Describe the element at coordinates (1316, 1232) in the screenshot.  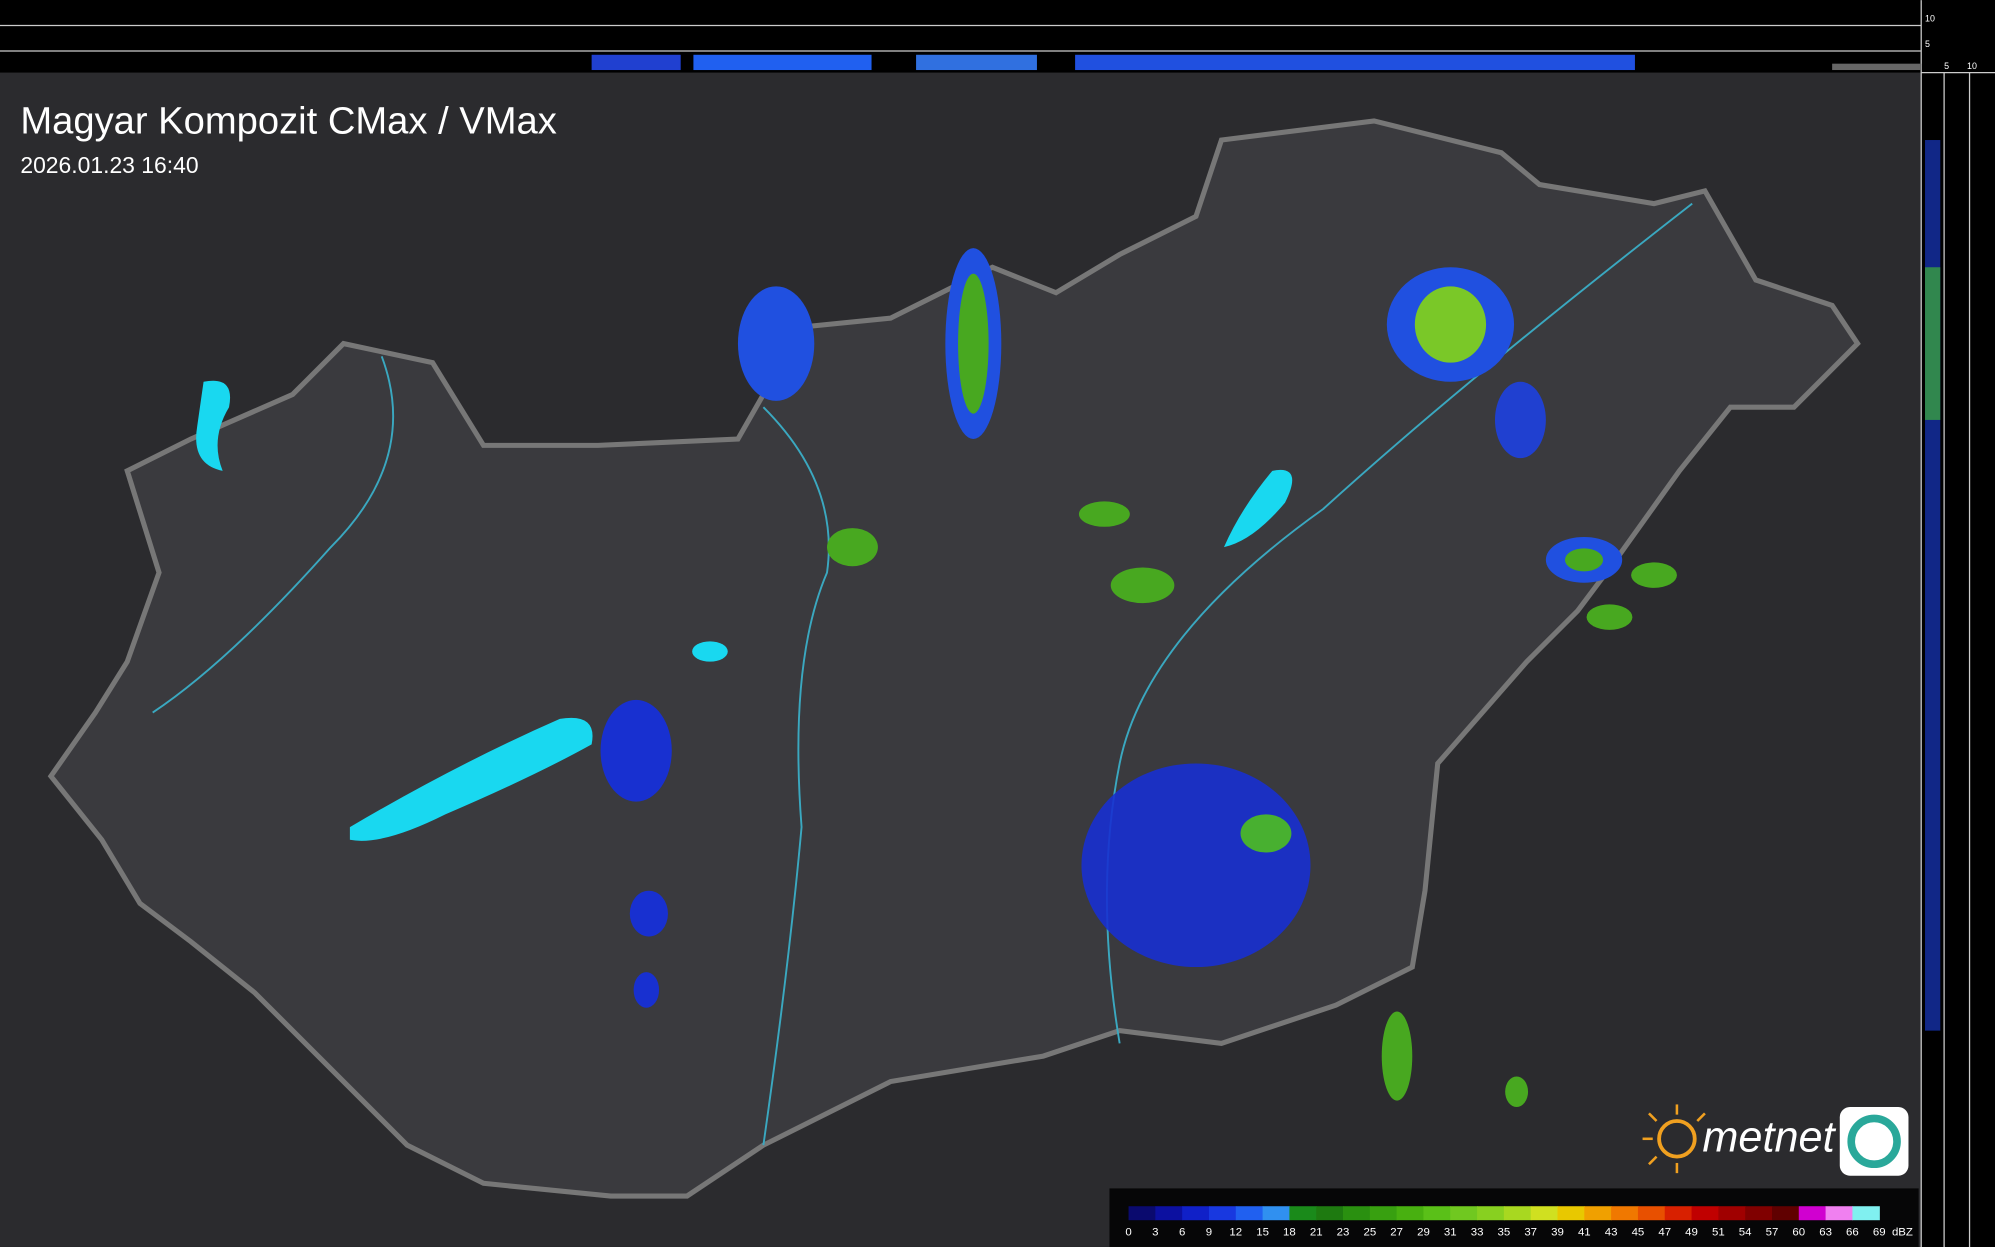
I see `legend-label: 21` at that location.